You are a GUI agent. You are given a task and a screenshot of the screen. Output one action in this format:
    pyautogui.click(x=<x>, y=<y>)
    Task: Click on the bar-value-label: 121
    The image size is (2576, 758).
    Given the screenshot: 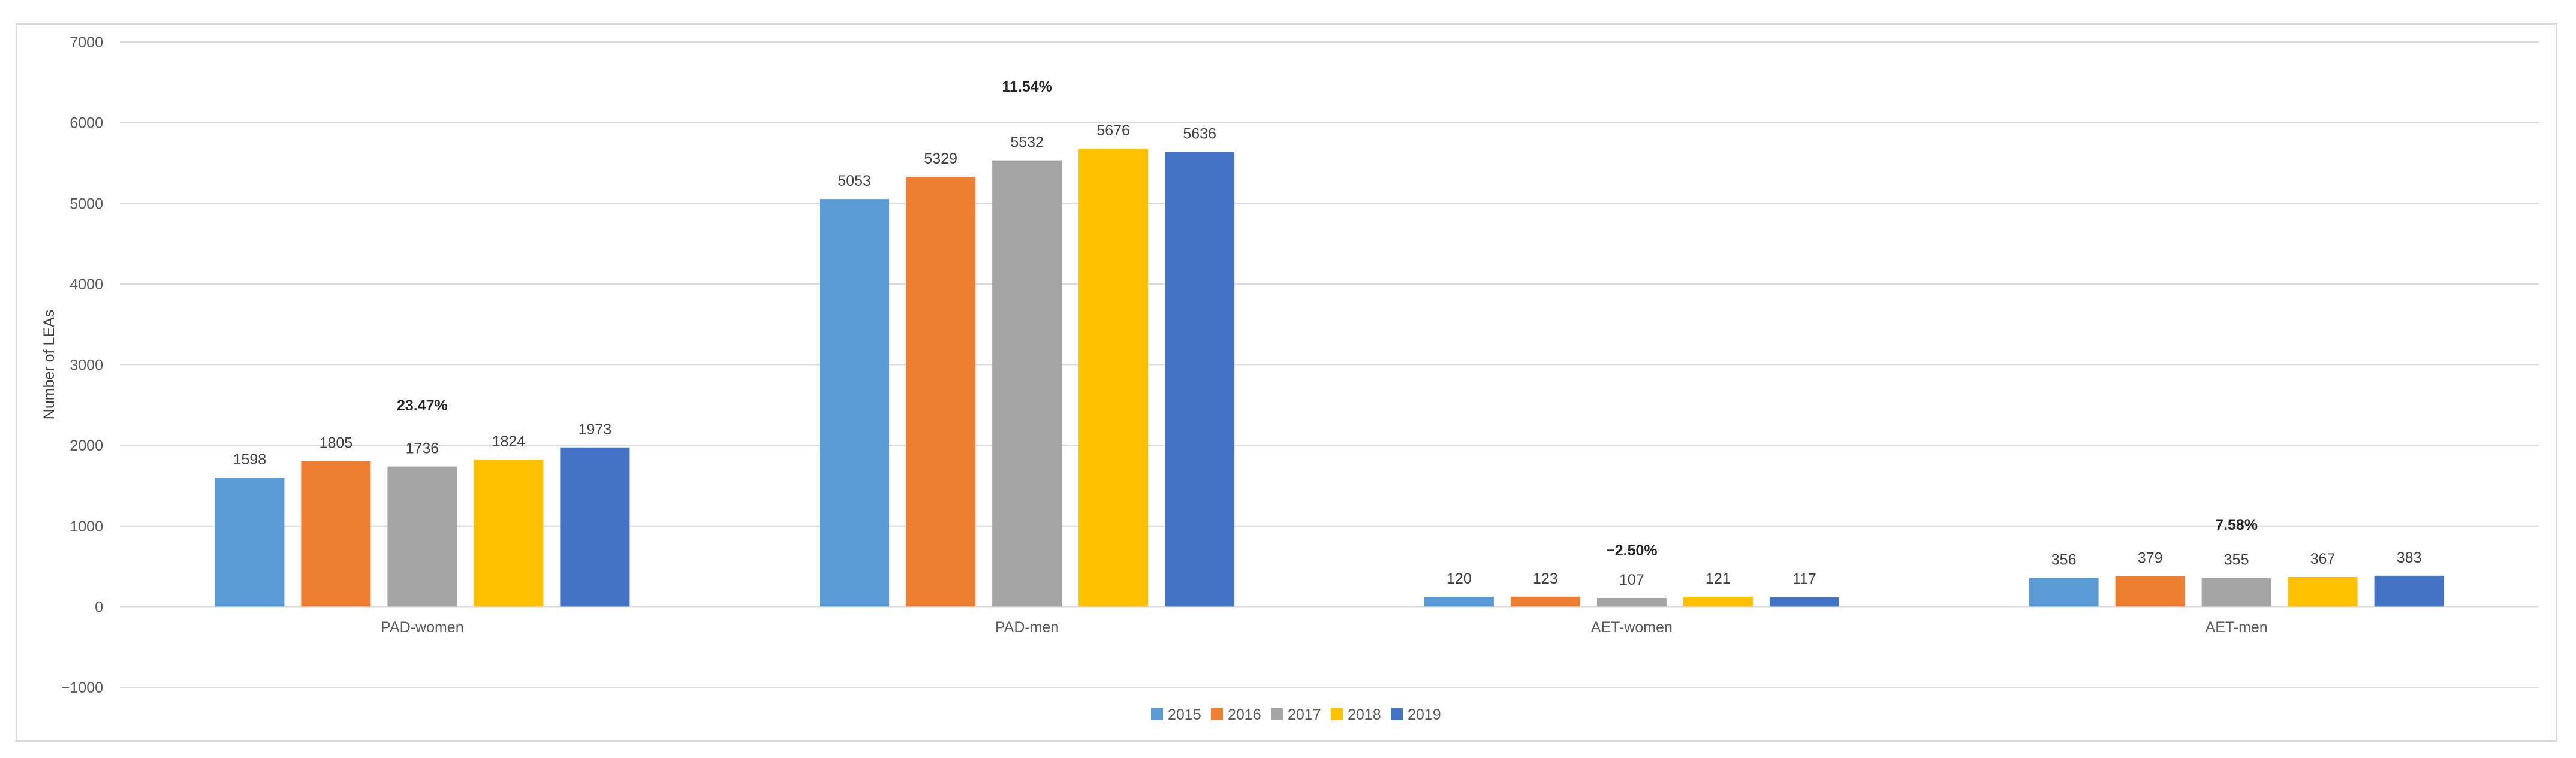 What is the action you would take?
    pyautogui.click(x=1718, y=578)
    